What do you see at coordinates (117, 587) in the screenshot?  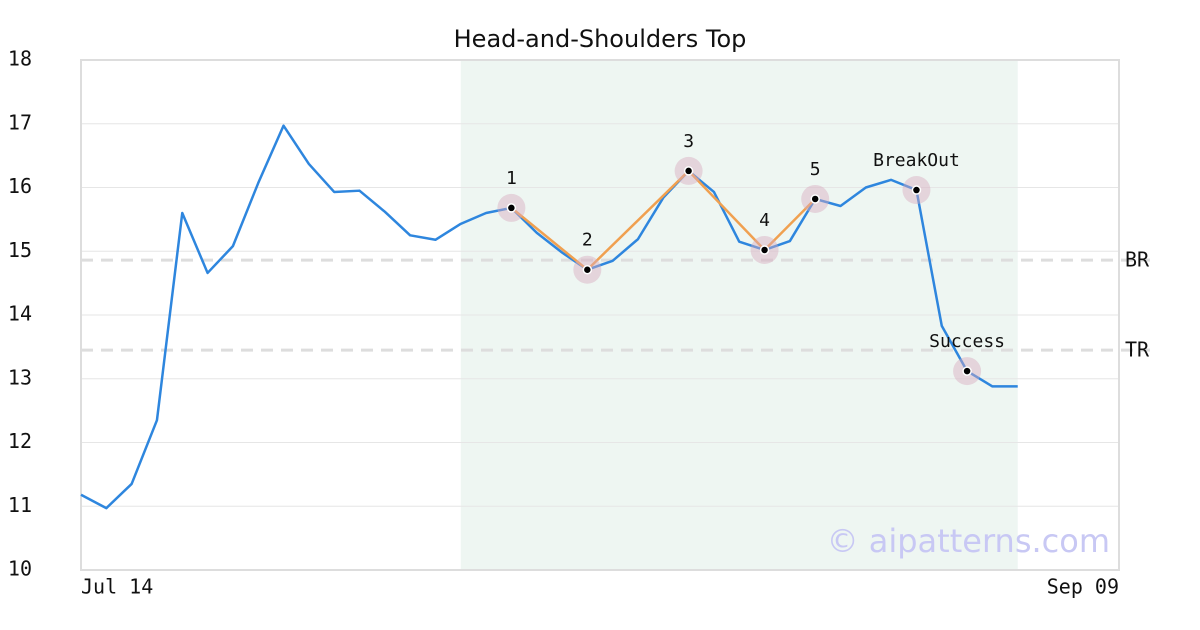 I see `x-tick-label: Jul 14` at bounding box center [117, 587].